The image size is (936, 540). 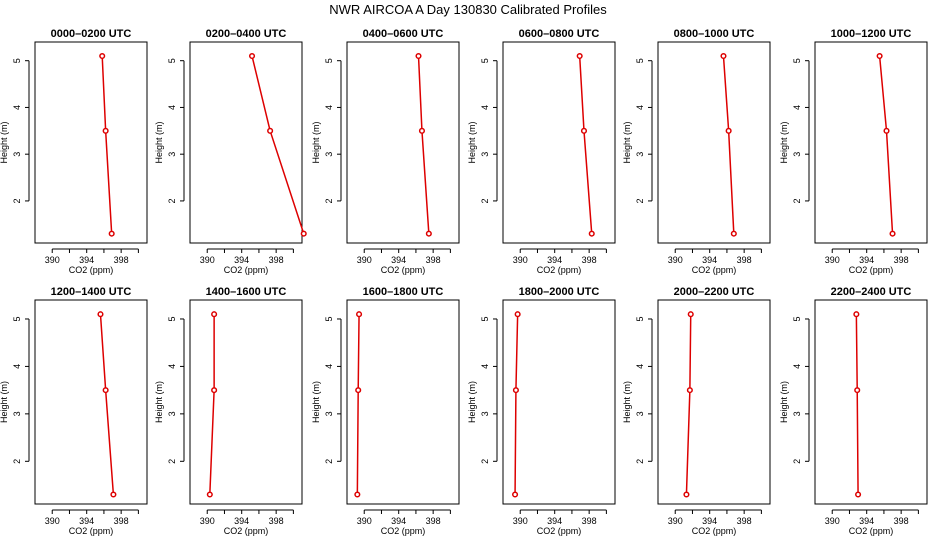 I want to click on panel-title: 1400–1600 UTC, so click(x=246, y=292).